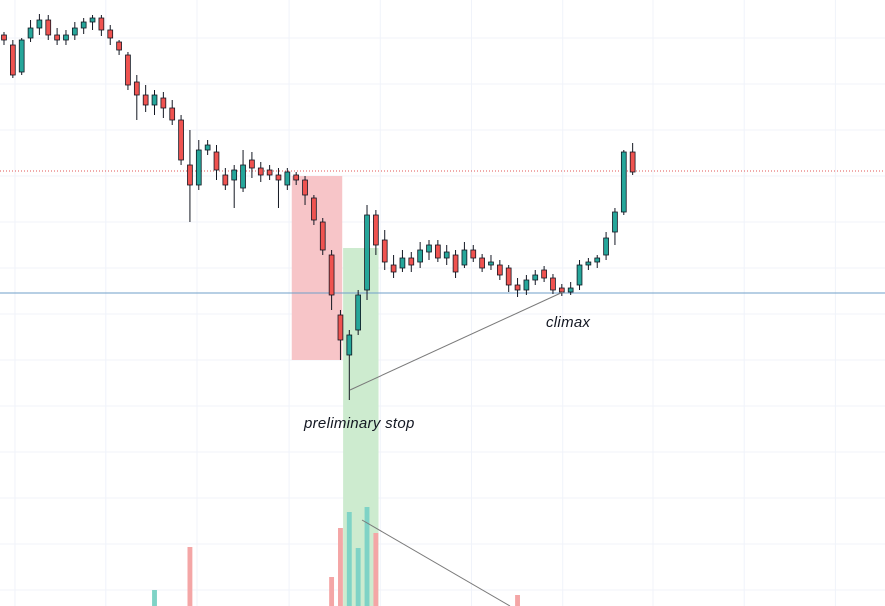  Describe the element at coordinates (359, 423) in the screenshot. I see `annotation: preliminary stop` at that location.